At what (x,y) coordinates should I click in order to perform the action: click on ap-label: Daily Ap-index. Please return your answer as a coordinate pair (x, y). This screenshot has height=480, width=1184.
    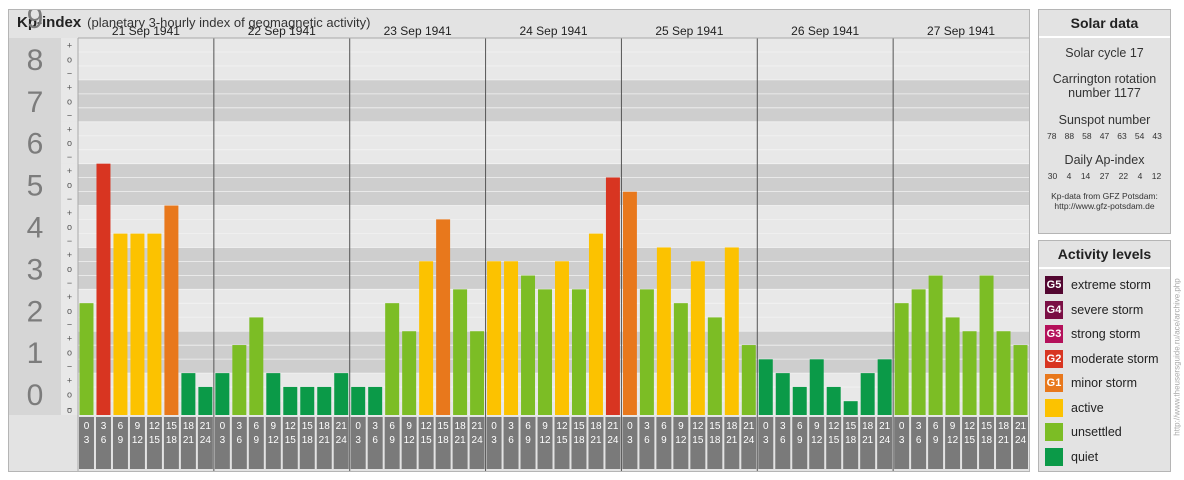
    Looking at the image, I should click on (1104, 160).